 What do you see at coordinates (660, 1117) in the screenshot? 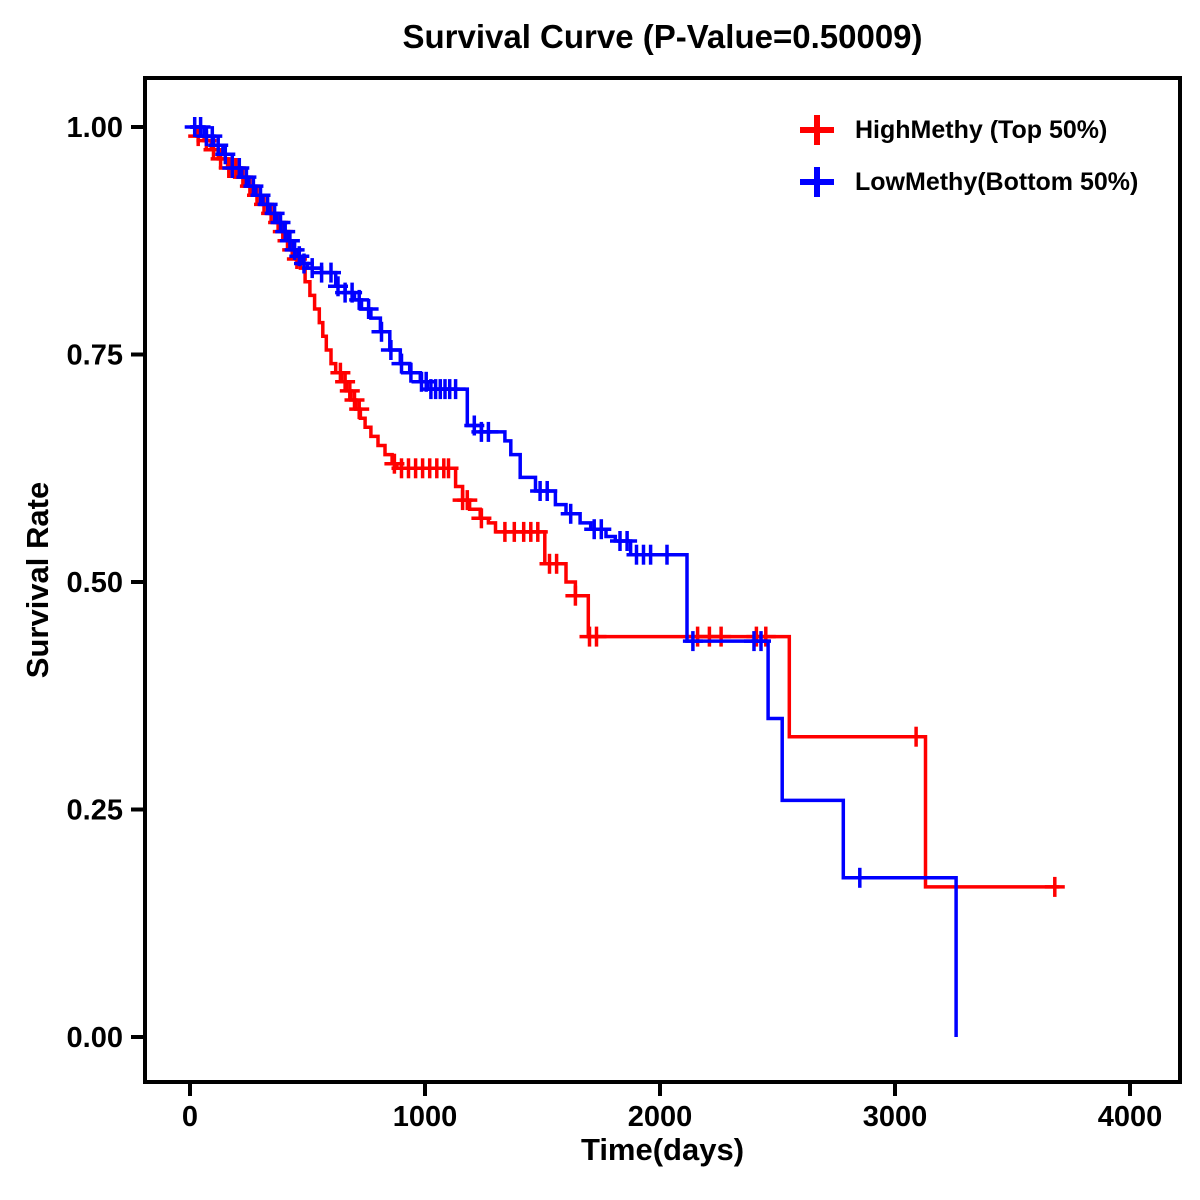
I see `x-tick-label: 2000` at bounding box center [660, 1117].